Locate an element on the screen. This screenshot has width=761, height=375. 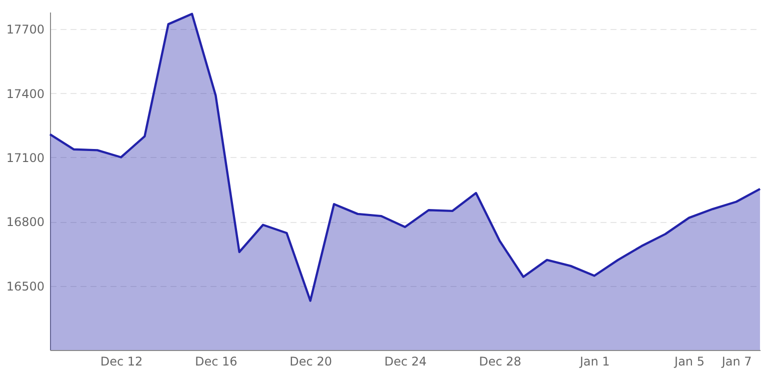
y-tick-label: 16800 is located at coordinates (25, 222).